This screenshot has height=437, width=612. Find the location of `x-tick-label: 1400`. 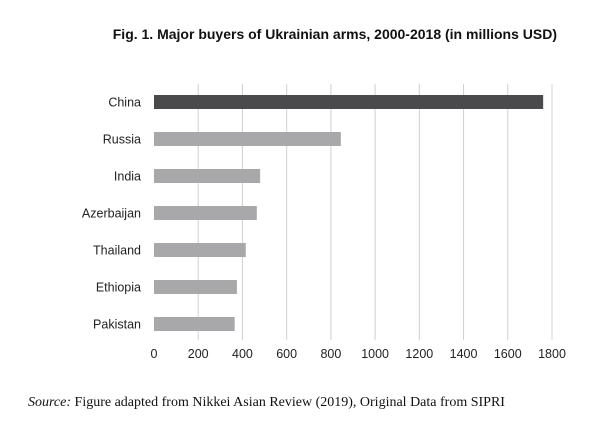

x-tick-label: 1400 is located at coordinates (464, 354).